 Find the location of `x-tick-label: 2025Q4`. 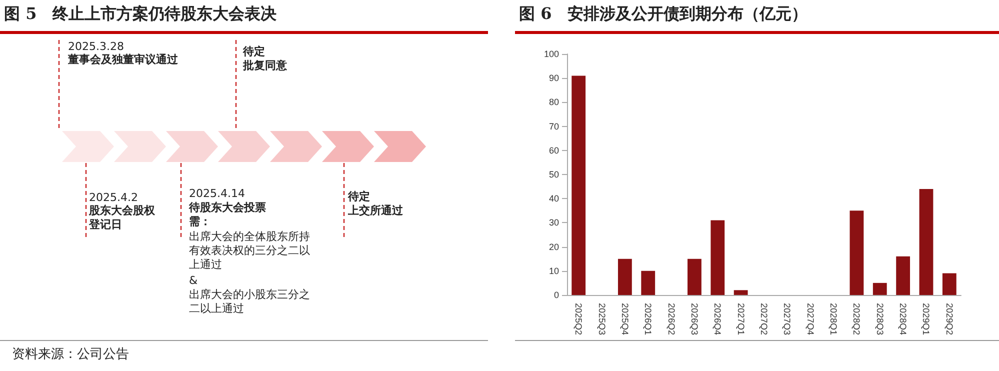

x-tick-label: 2025Q4 is located at coordinates (625, 319).